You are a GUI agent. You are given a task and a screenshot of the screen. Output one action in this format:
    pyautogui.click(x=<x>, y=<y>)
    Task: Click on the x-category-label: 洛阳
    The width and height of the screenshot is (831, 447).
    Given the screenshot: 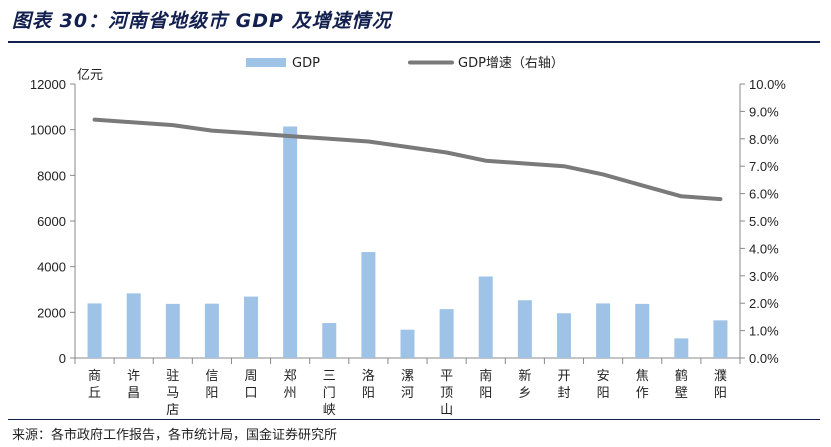 What is the action you would take?
    pyautogui.click(x=368, y=385)
    